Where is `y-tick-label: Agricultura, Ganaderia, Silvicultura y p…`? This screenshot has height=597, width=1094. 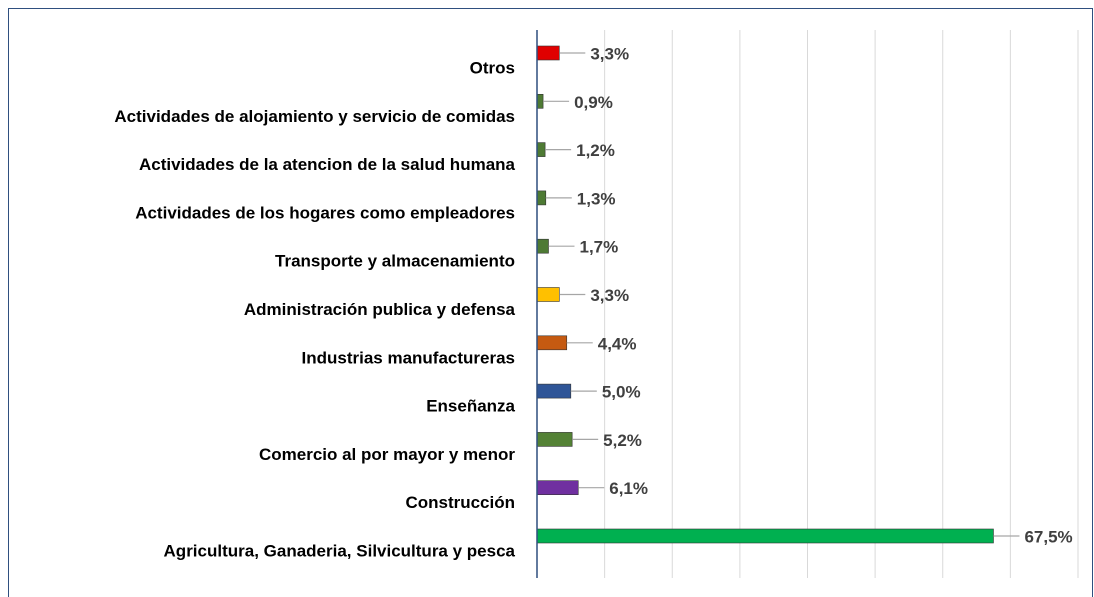
y-tick-label: Agricultura, Ganaderia, Silvicultura y p… is located at coordinates (340, 550).